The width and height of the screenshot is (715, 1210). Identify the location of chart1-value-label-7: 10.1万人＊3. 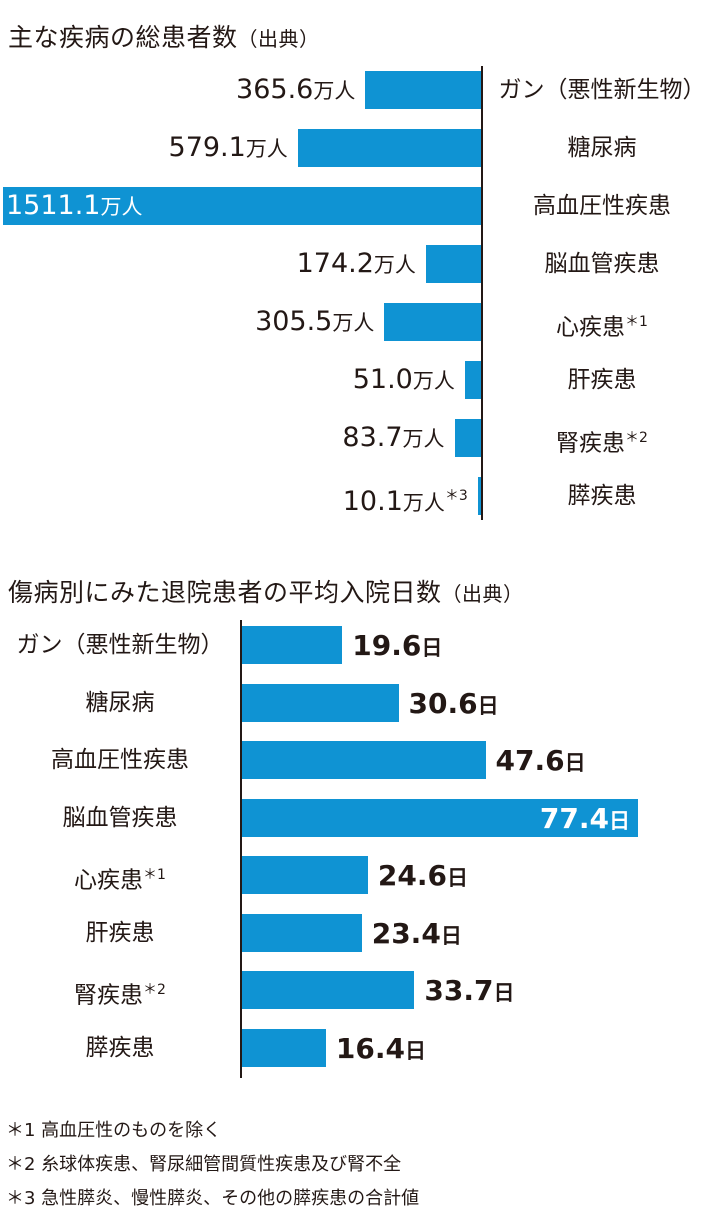
(405, 497).